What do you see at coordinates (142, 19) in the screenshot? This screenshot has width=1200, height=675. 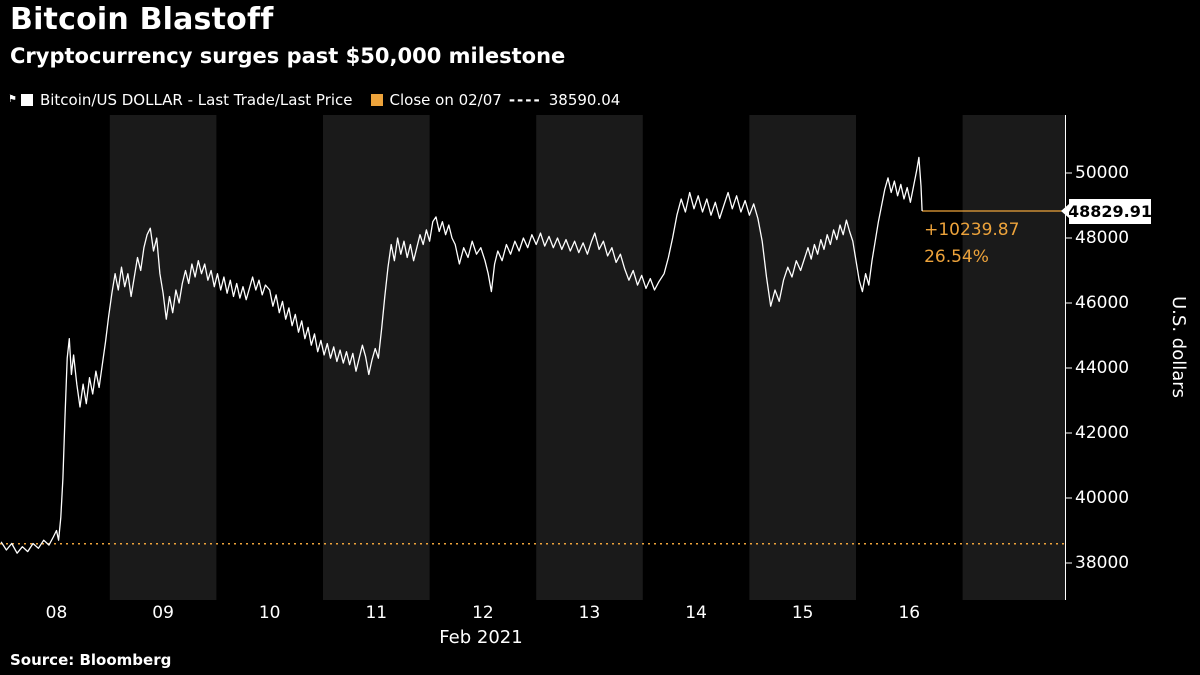 I see `page-title: Bitcoin Blastoff` at bounding box center [142, 19].